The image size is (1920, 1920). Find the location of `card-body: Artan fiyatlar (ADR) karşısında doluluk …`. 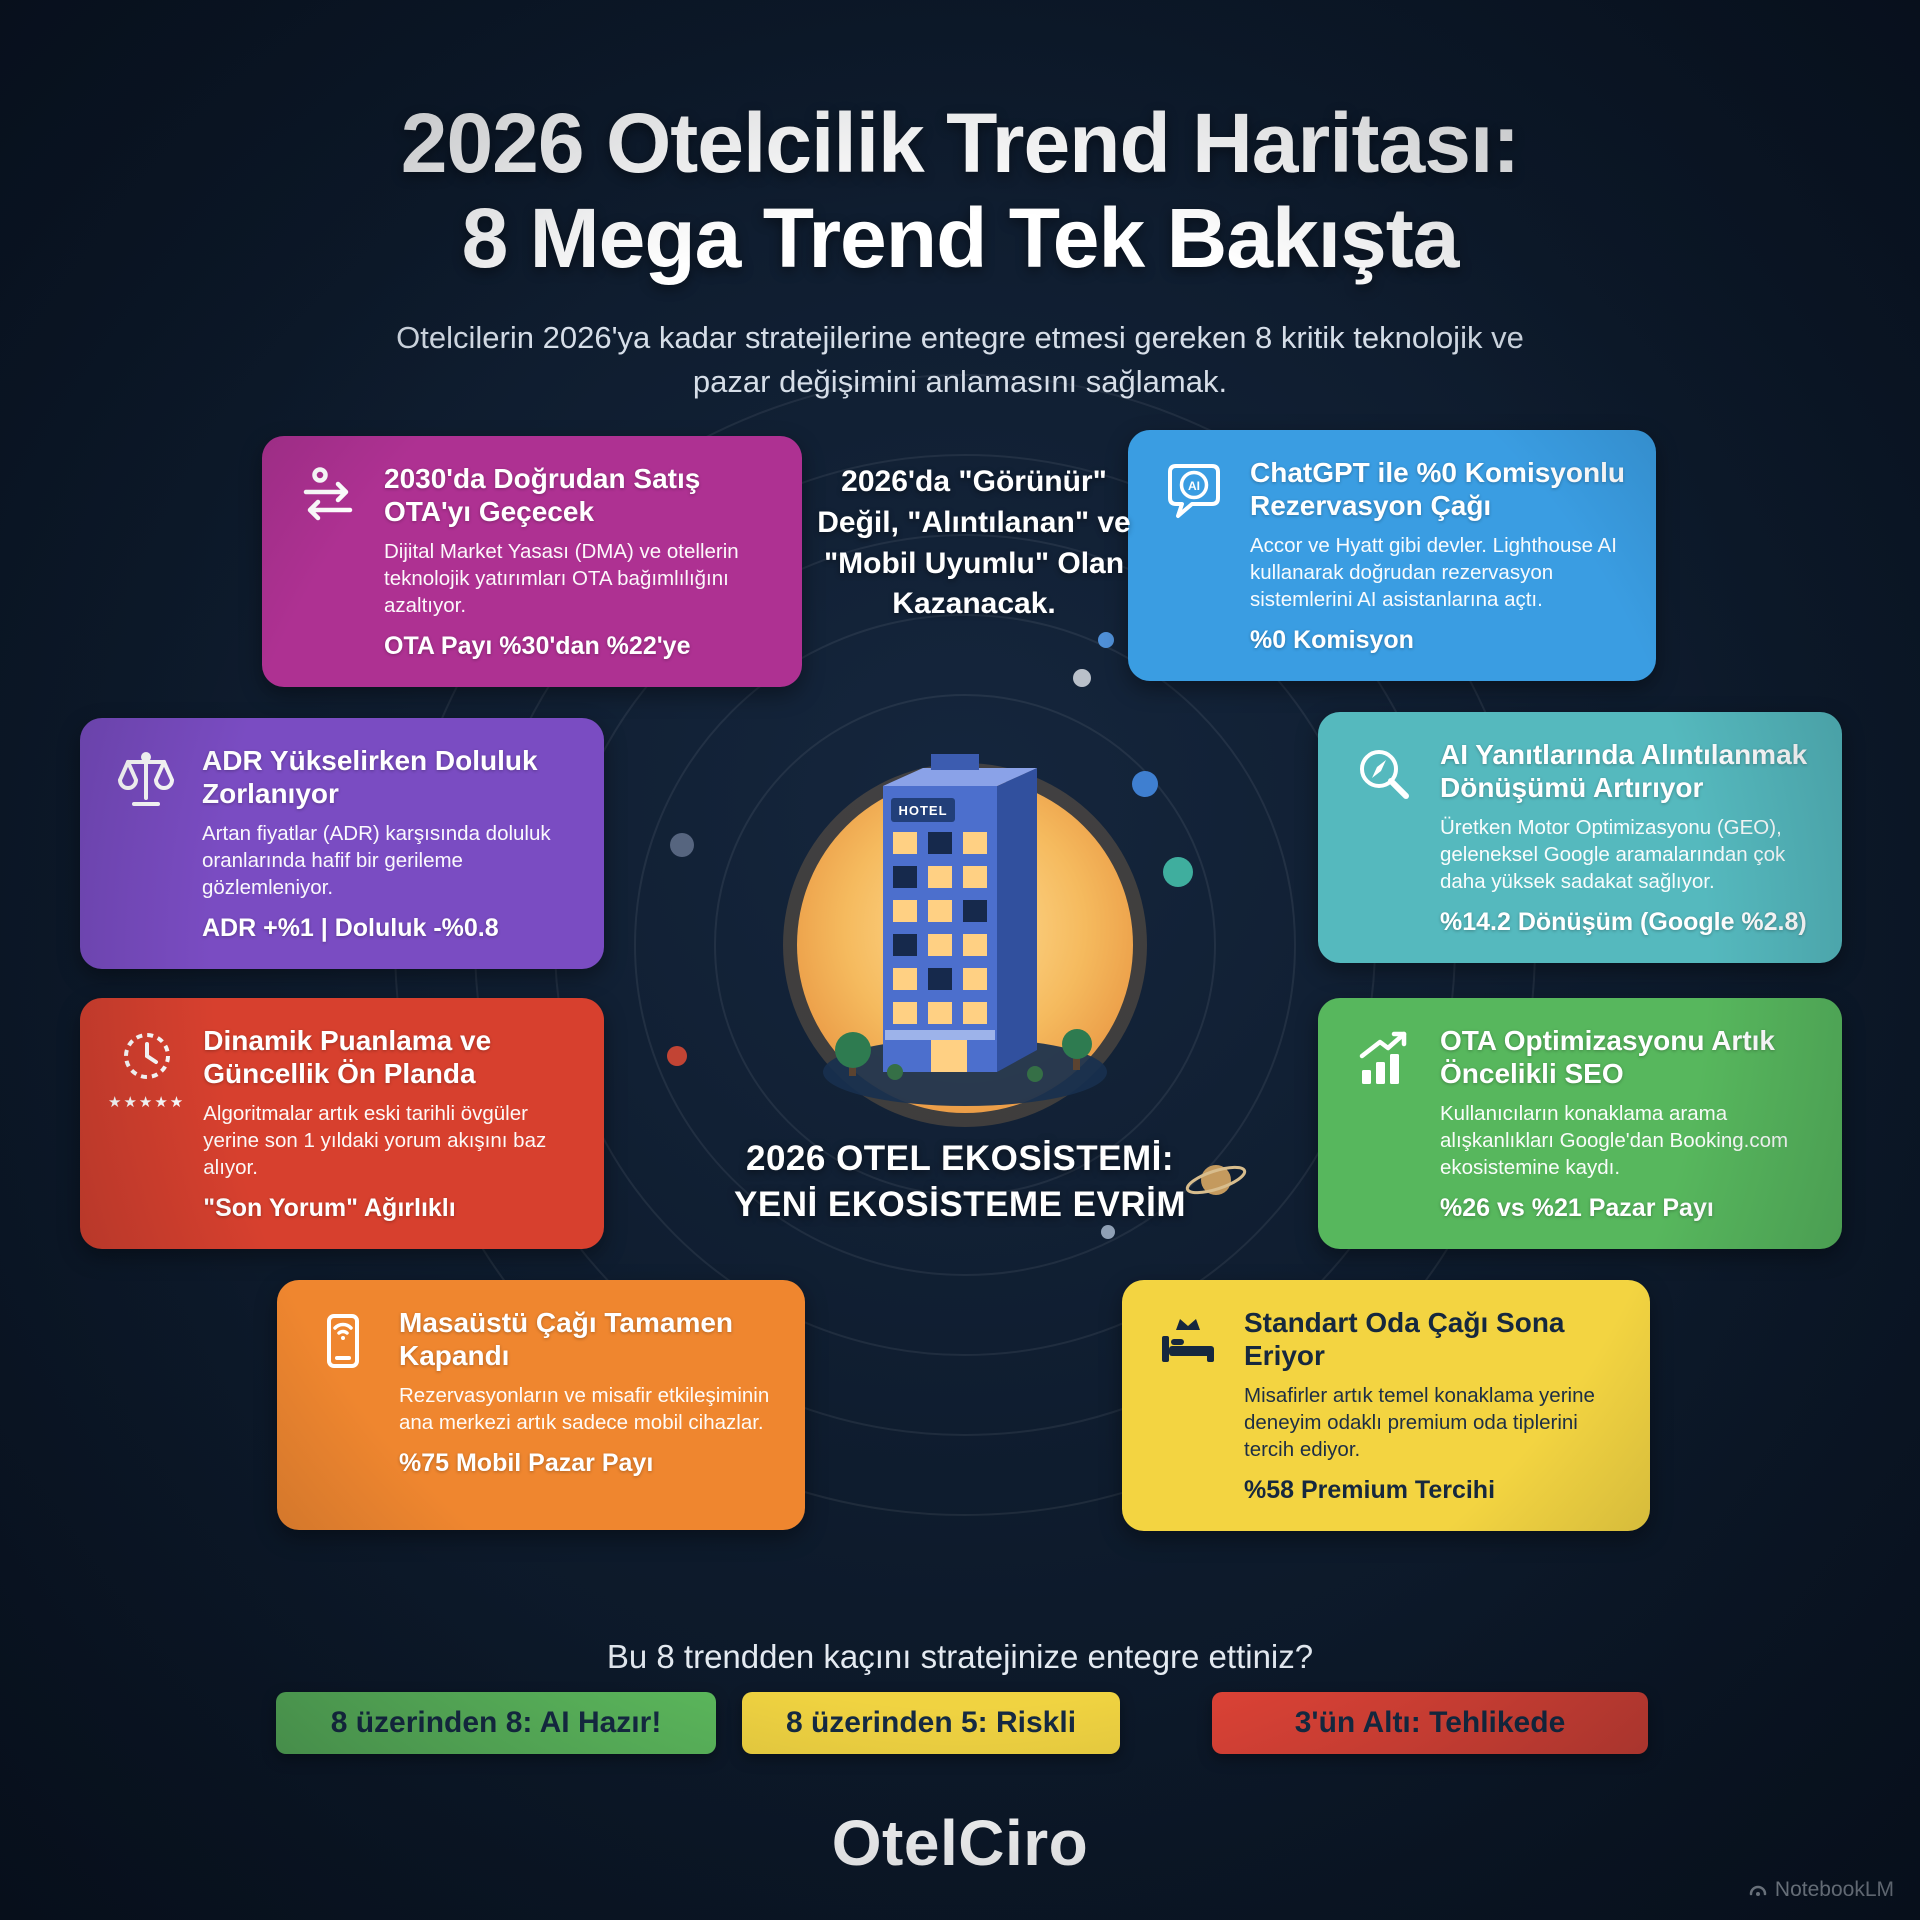

card-body: Artan fiyatlar (ADR) karşısında doluluk … is located at coordinates (376, 861).